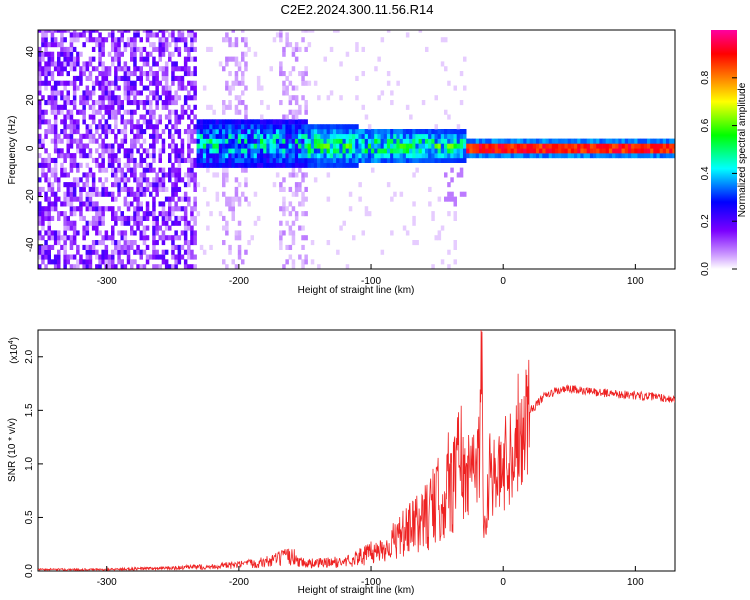  I want to click on bottom-y-axis-label: SNR (10 * v/v), so click(12, 450).